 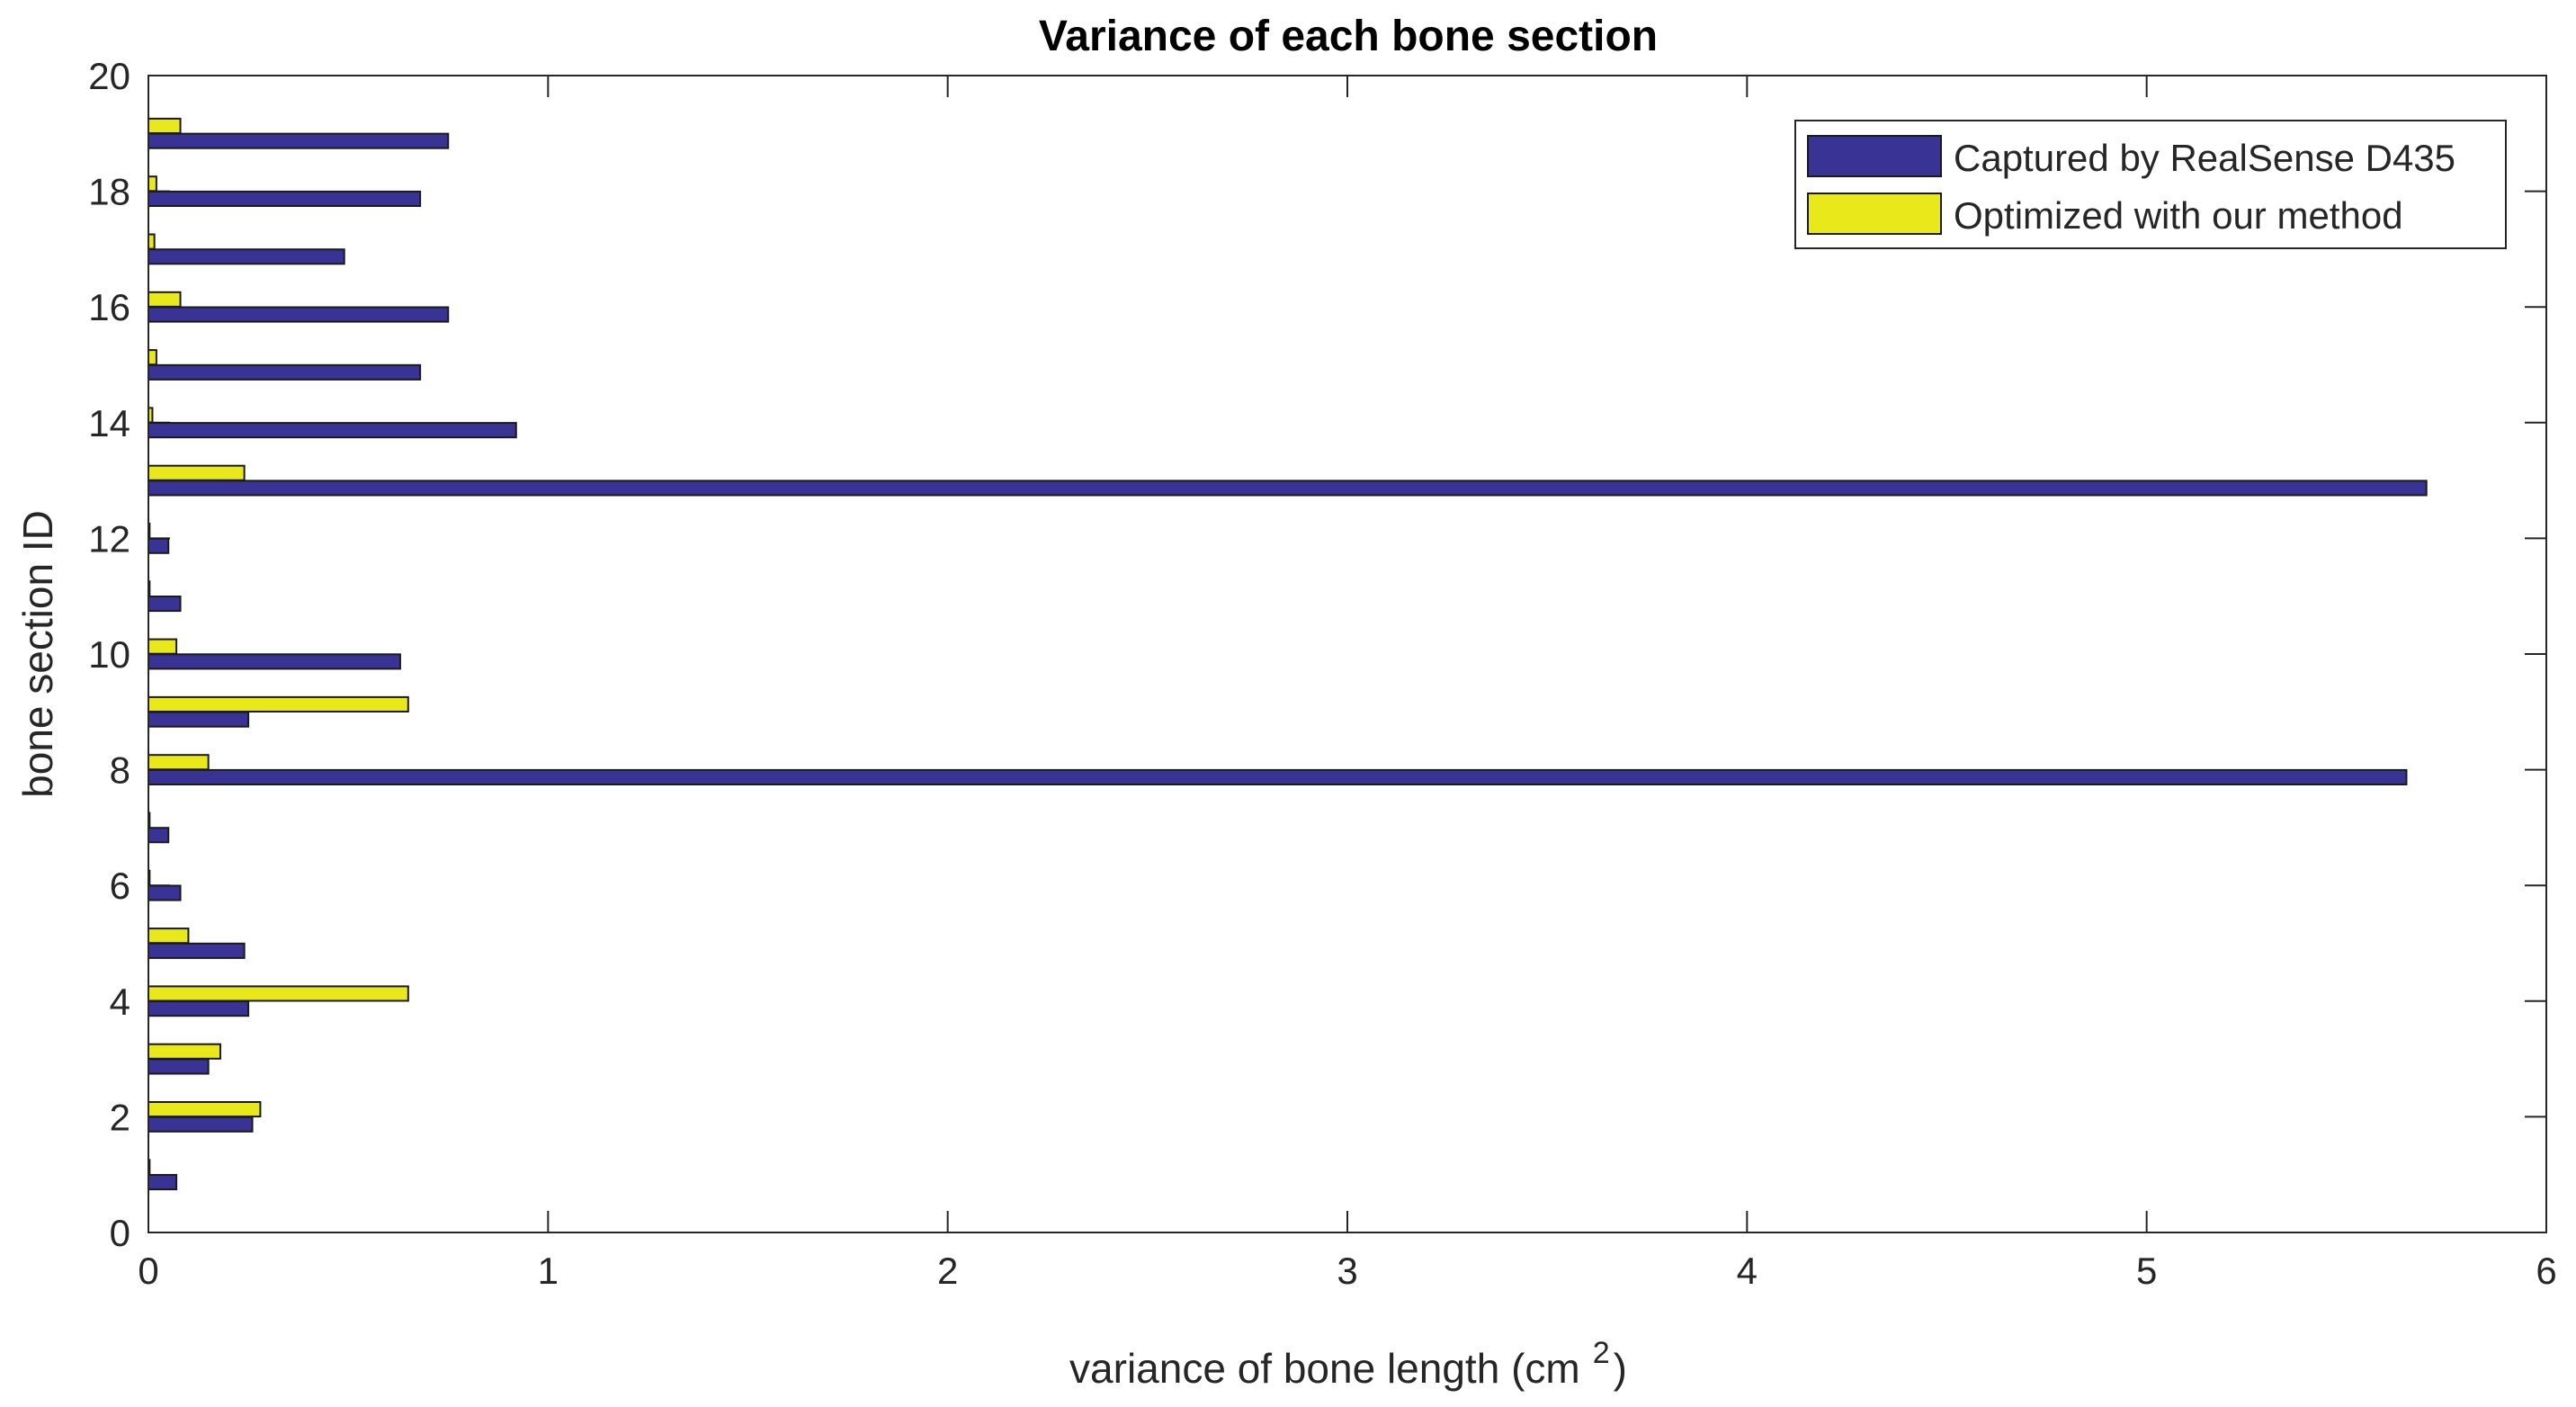 What do you see at coordinates (148, 1271) in the screenshot?
I see `x-tick-label: 0` at bounding box center [148, 1271].